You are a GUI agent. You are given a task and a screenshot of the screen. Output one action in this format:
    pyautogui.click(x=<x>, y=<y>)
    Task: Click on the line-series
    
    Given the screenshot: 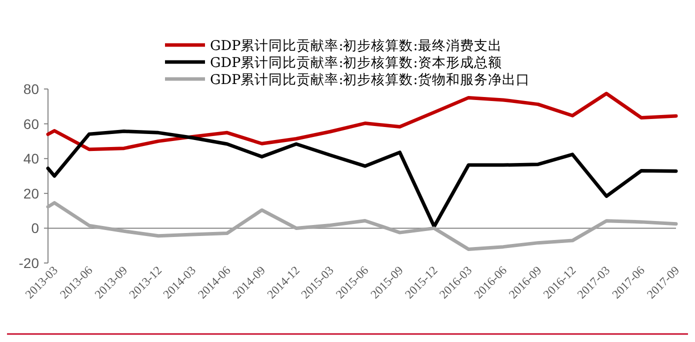 What is the action you would take?
    pyautogui.click(x=362, y=226)
    